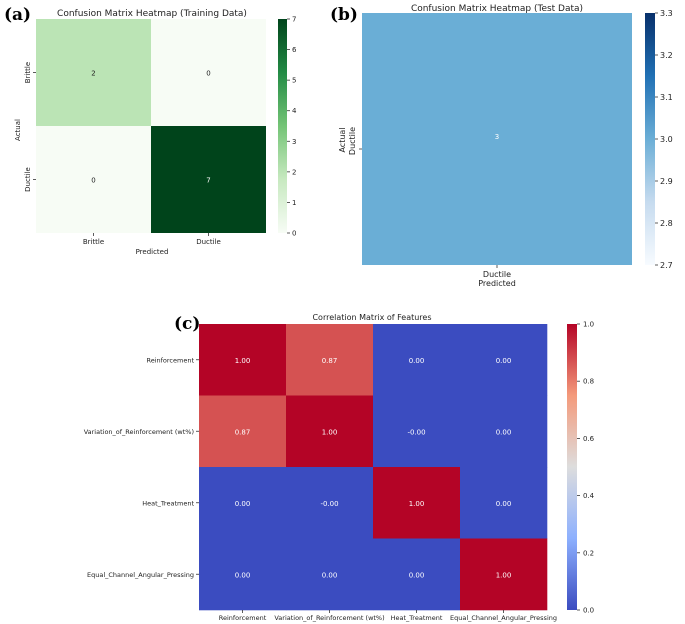 This screenshot has width=685, height=624. I want to click on chart-a-colorbar-label: 0, so click(294, 234).